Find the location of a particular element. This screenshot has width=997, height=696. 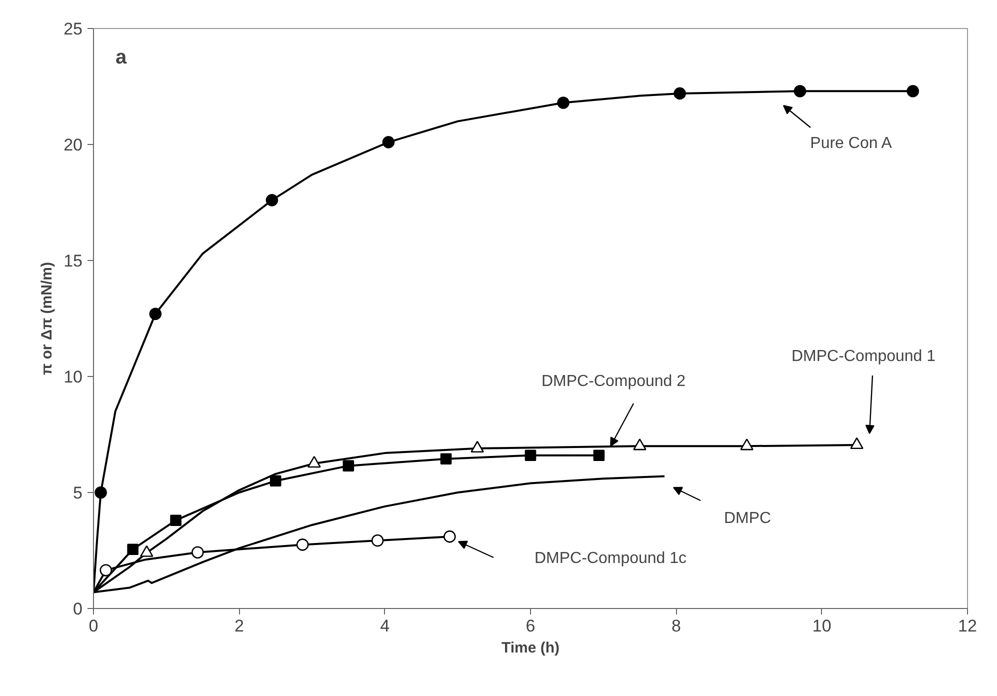

x-axis-title: Time (h) is located at coordinates (530, 648).